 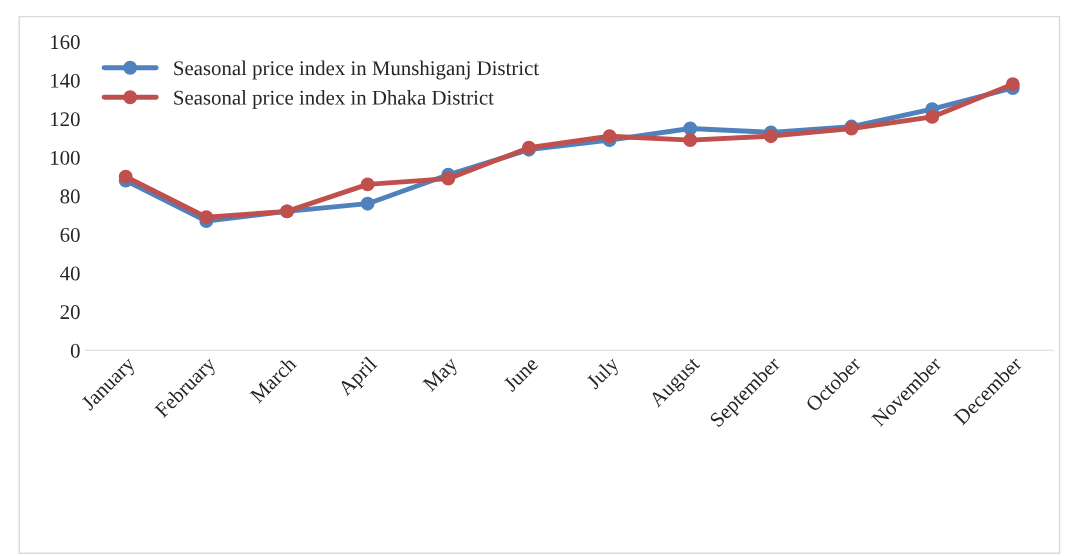 I want to click on x-tick-label: May, so click(x=442, y=375).